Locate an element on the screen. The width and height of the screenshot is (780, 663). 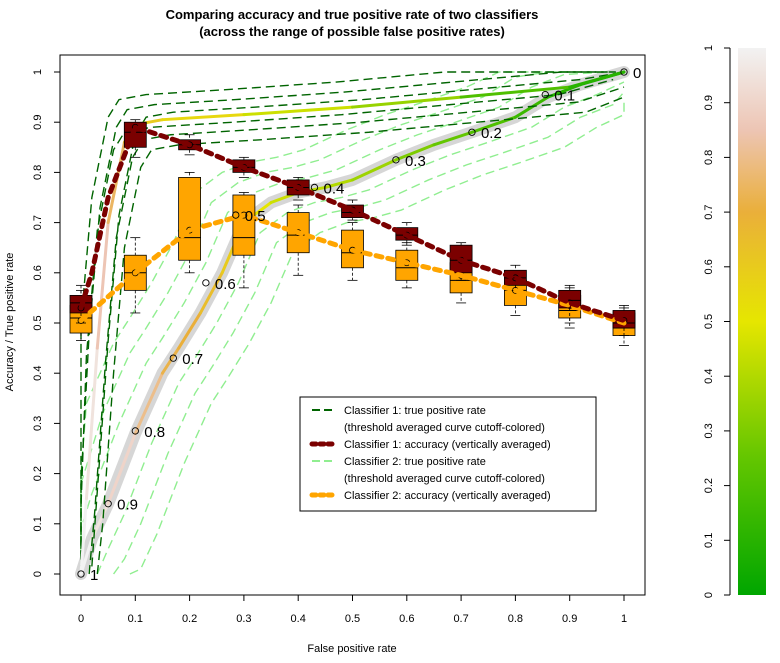
colorbar-tick-label-8: 0.8 is located at coordinates (709, 157).